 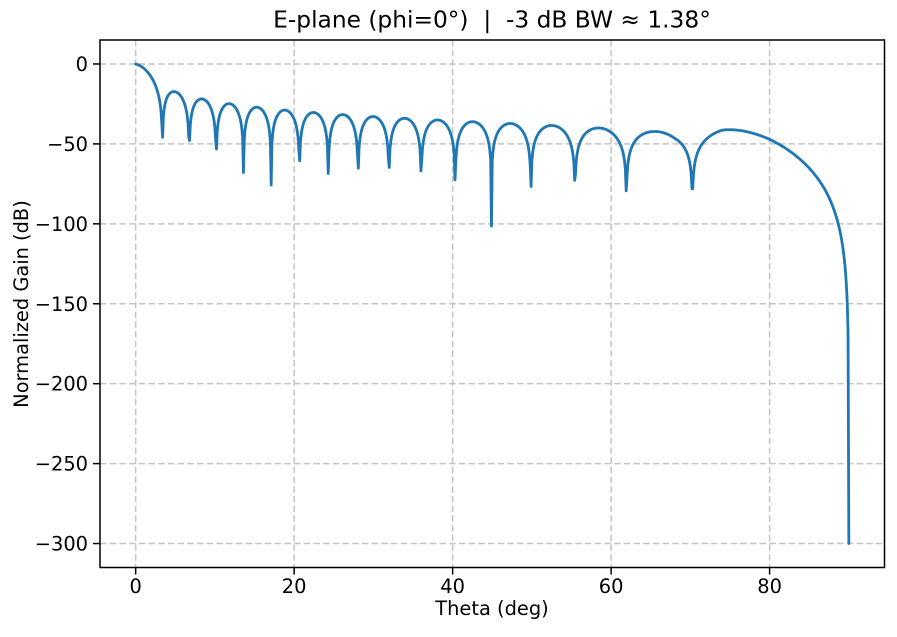 What do you see at coordinates (61, 224) in the screenshot?
I see `y-tick-label: −100` at bounding box center [61, 224].